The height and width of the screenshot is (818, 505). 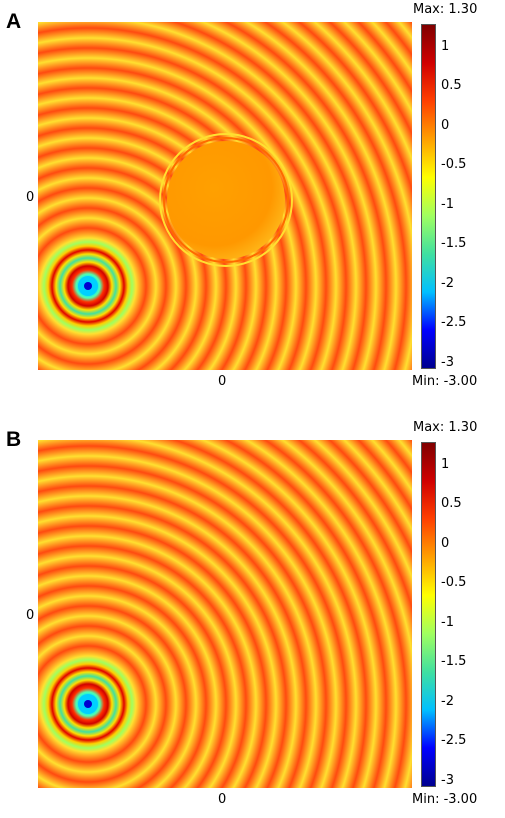 I want to click on scatterer-outer-ring, so click(x=226, y=200).